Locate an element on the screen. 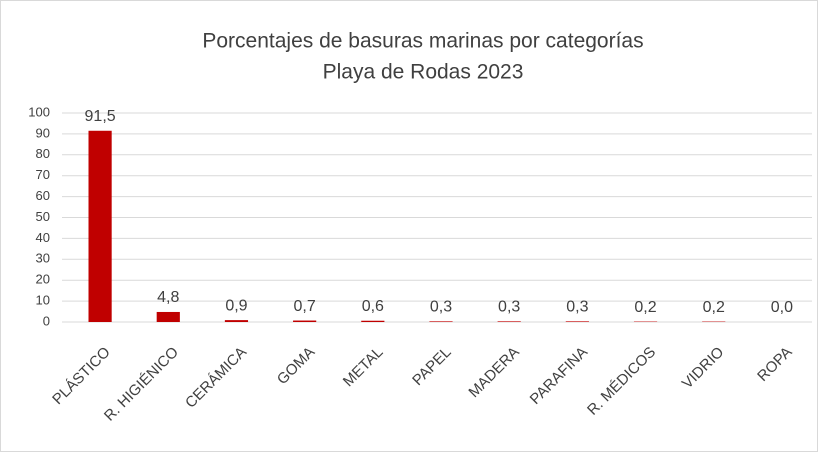  y-tick-label: 10 is located at coordinates (43, 300).